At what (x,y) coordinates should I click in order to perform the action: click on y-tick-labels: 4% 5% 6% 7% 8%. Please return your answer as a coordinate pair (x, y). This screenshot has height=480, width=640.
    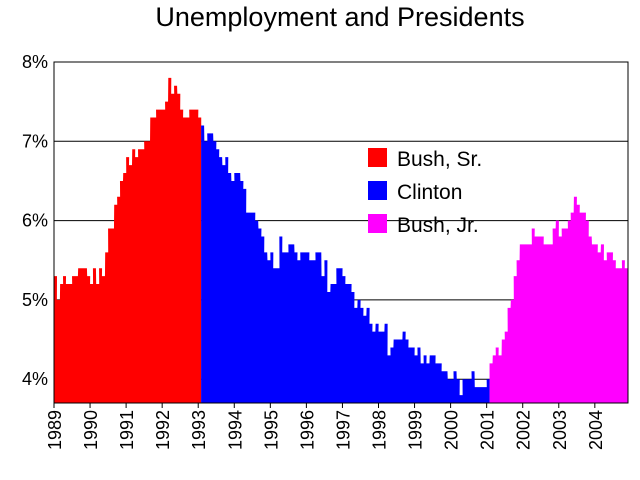
    Looking at the image, I should click on (35, 220).